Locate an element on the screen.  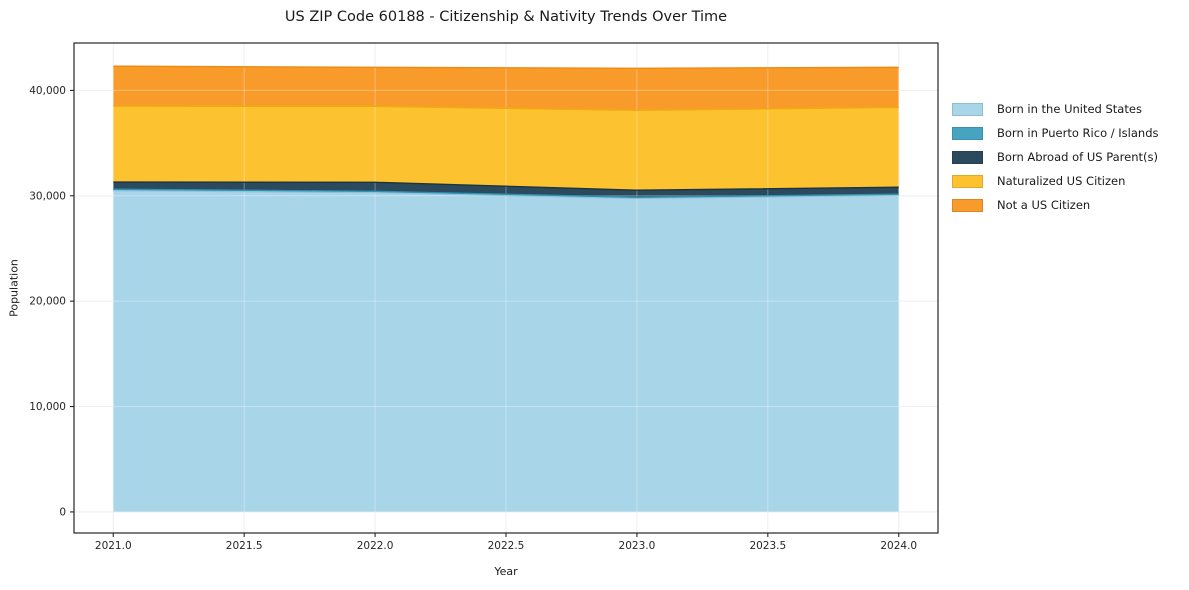
y-tick-label: 10,000 is located at coordinates (47, 407).